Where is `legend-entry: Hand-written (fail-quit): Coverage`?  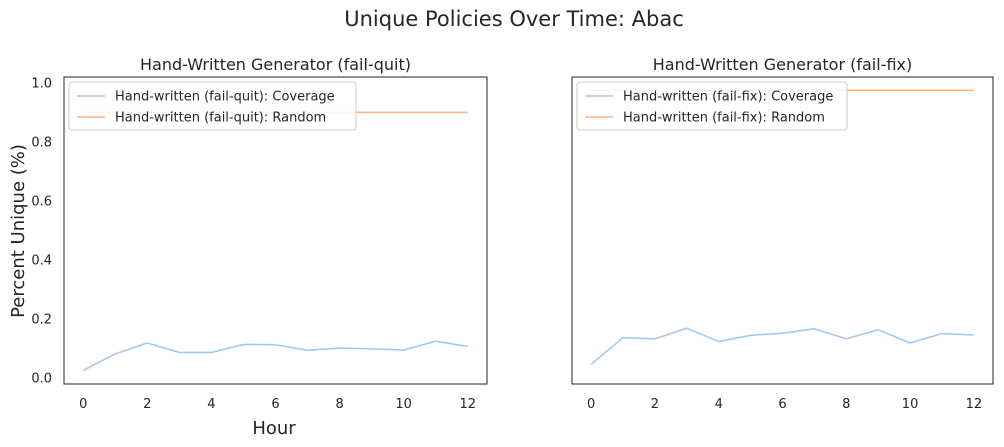
legend-entry: Hand-written (fail-quit): Coverage is located at coordinates (225, 97).